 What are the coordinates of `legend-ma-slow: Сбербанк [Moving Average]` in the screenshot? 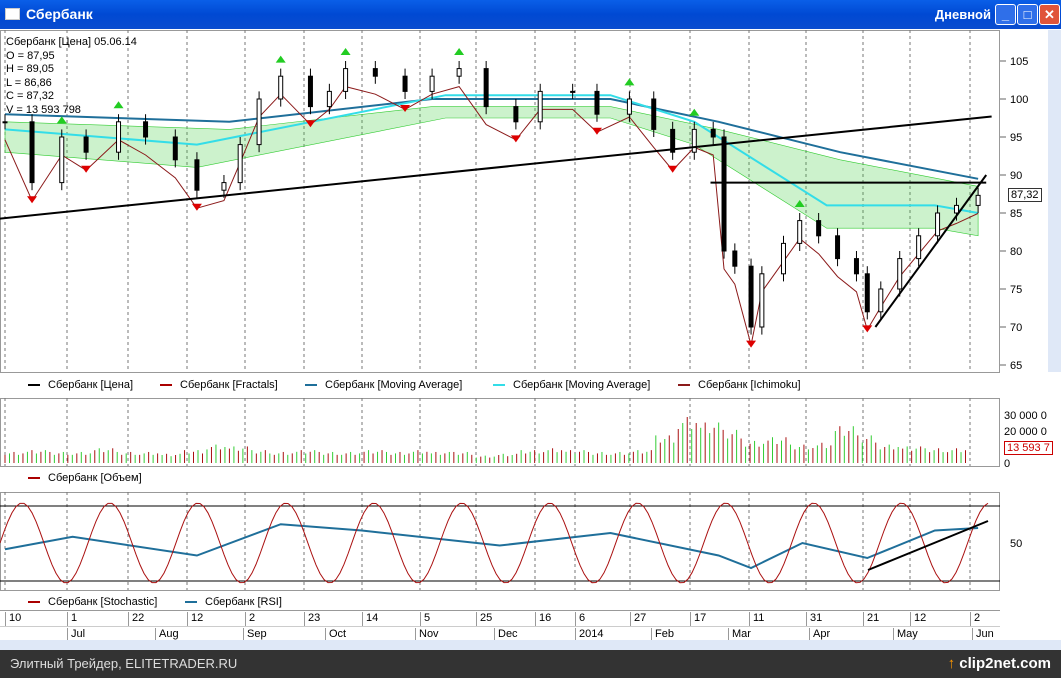 It's located at (383, 385).